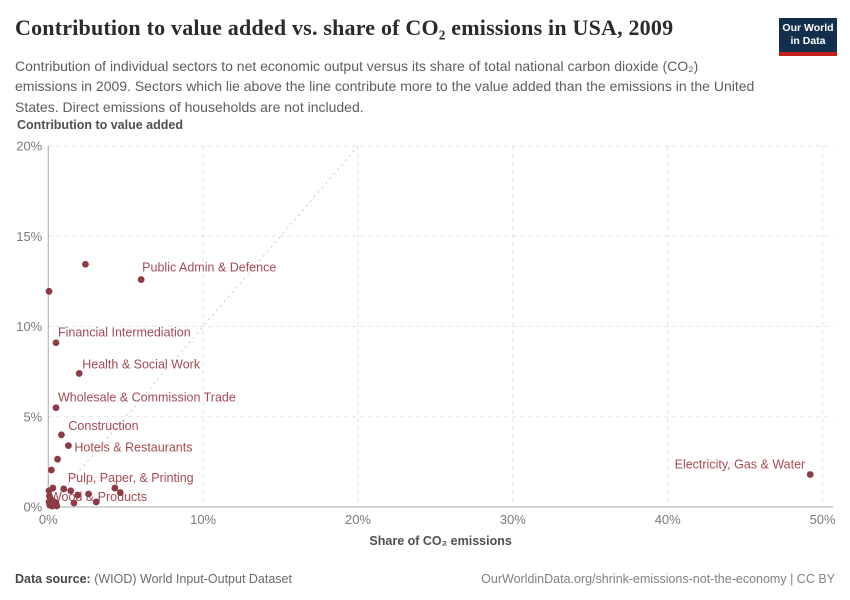 Image resolution: width=850 pixels, height=600 pixels. Describe the element at coordinates (48, 519) in the screenshot. I see `x-tick-label: 0%` at that location.